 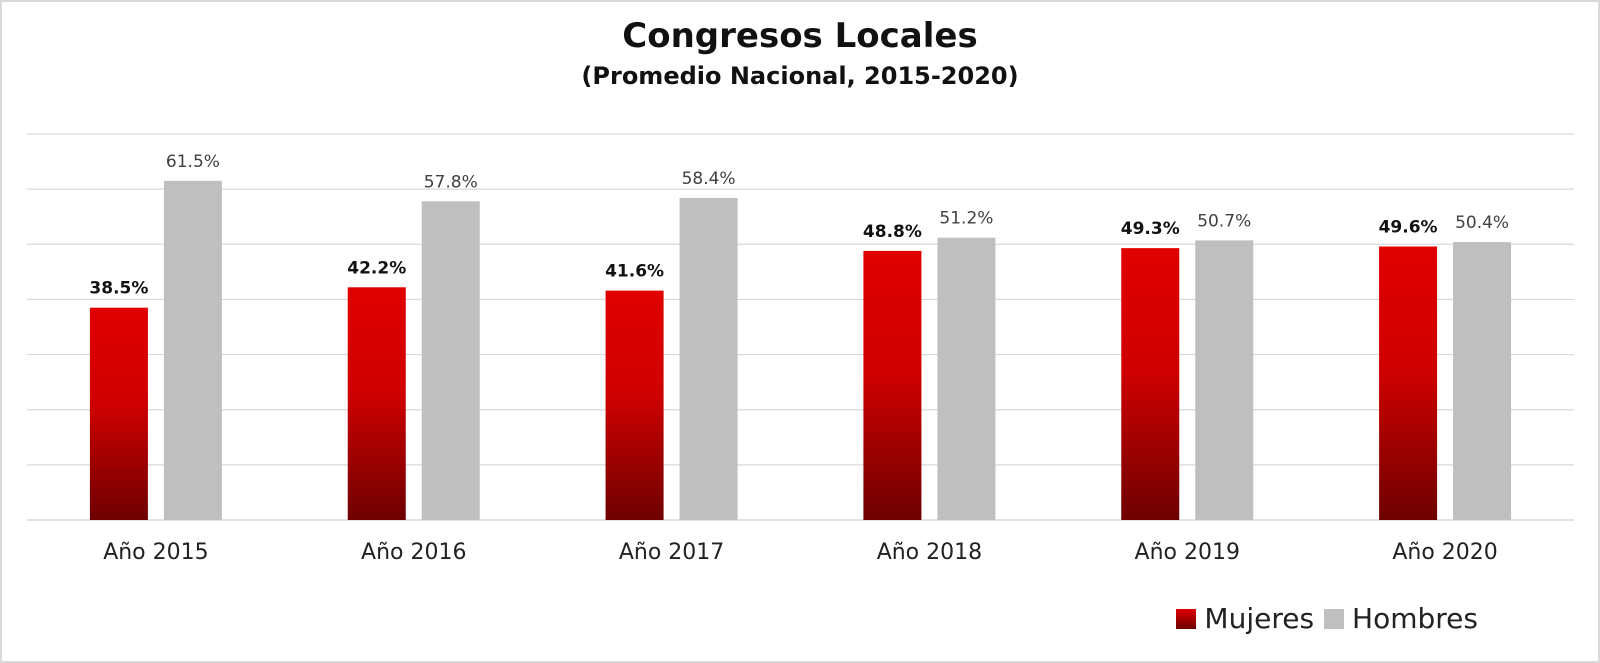 What do you see at coordinates (192, 350) in the screenshot?
I see `bar-hombres-año-2015` at bounding box center [192, 350].